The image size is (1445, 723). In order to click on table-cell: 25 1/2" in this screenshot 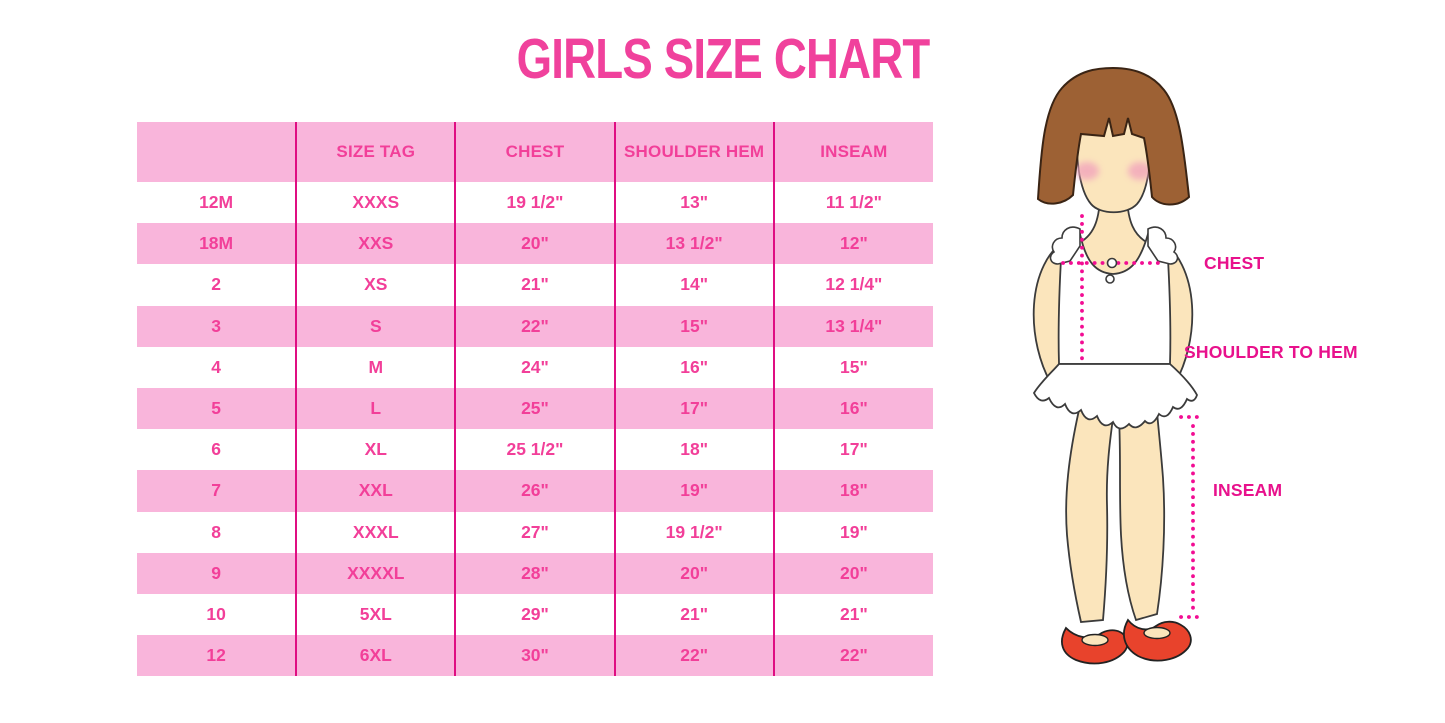, I will do `click(534, 450)`.